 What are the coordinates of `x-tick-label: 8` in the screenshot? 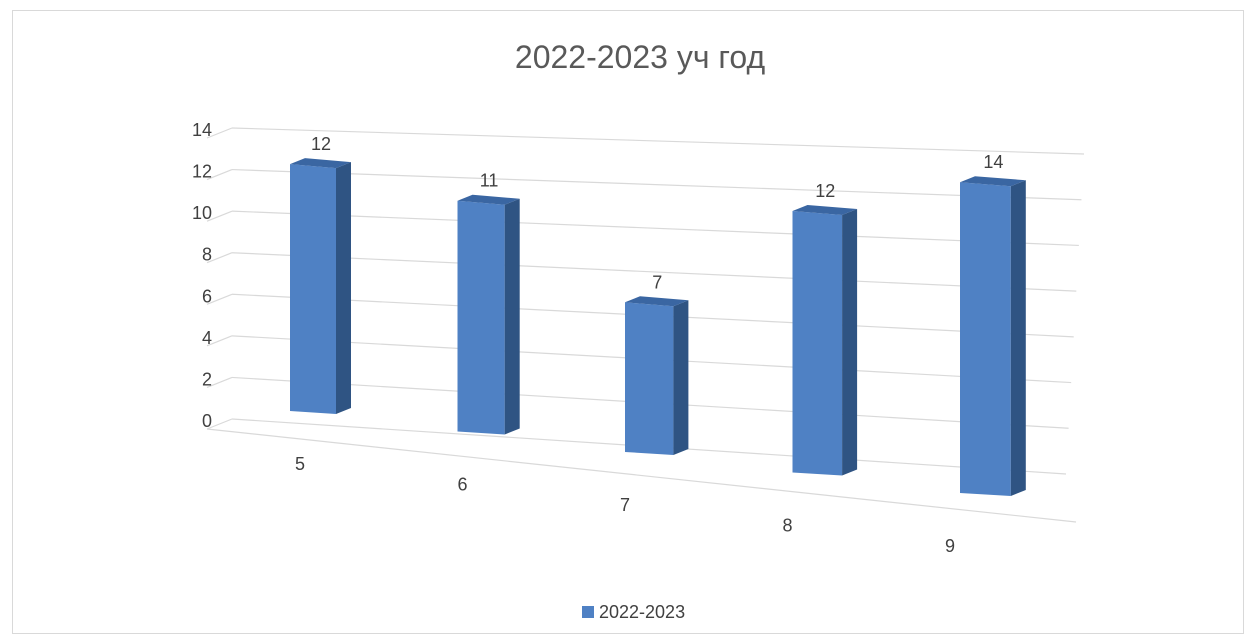 It's located at (787, 526).